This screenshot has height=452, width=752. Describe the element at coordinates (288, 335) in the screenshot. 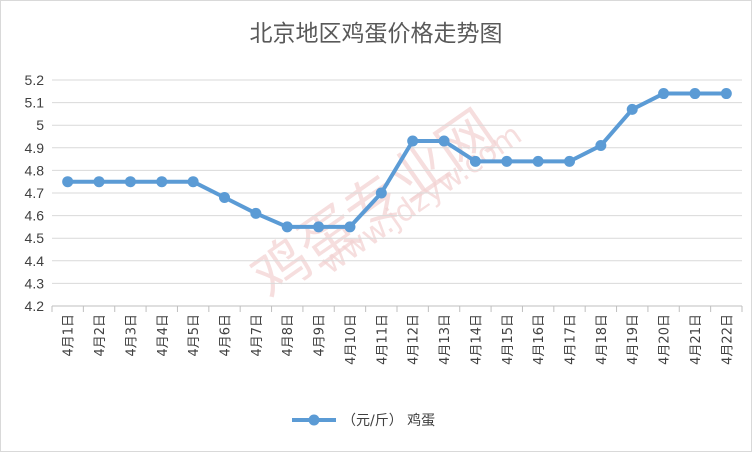

I see `x-tick-label: 4月8日` at that location.